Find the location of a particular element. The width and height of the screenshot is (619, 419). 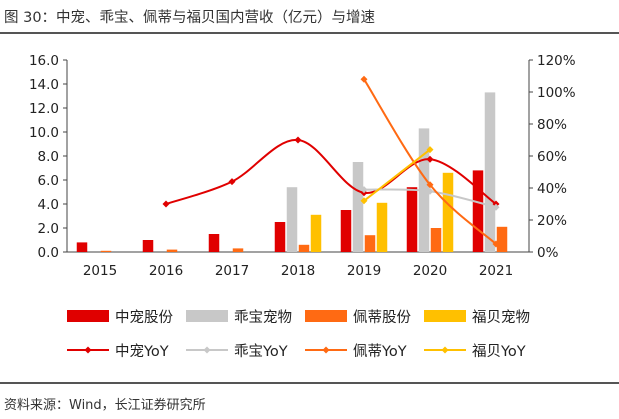

left-tick-label: 10.0 is located at coordinates (44, 133).